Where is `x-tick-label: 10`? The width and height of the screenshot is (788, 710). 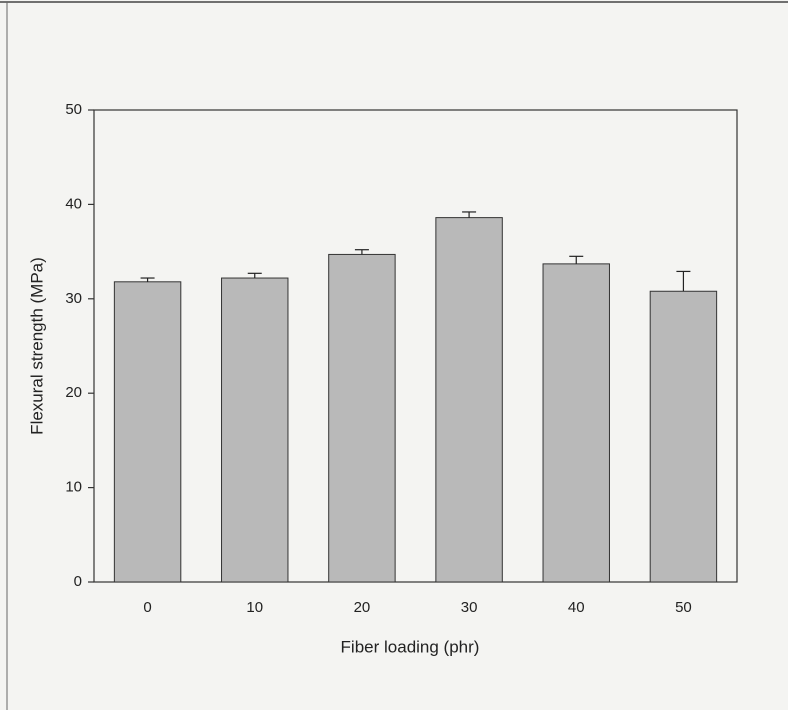 x-tick-label: 10 is located at coordinates (254, 607).